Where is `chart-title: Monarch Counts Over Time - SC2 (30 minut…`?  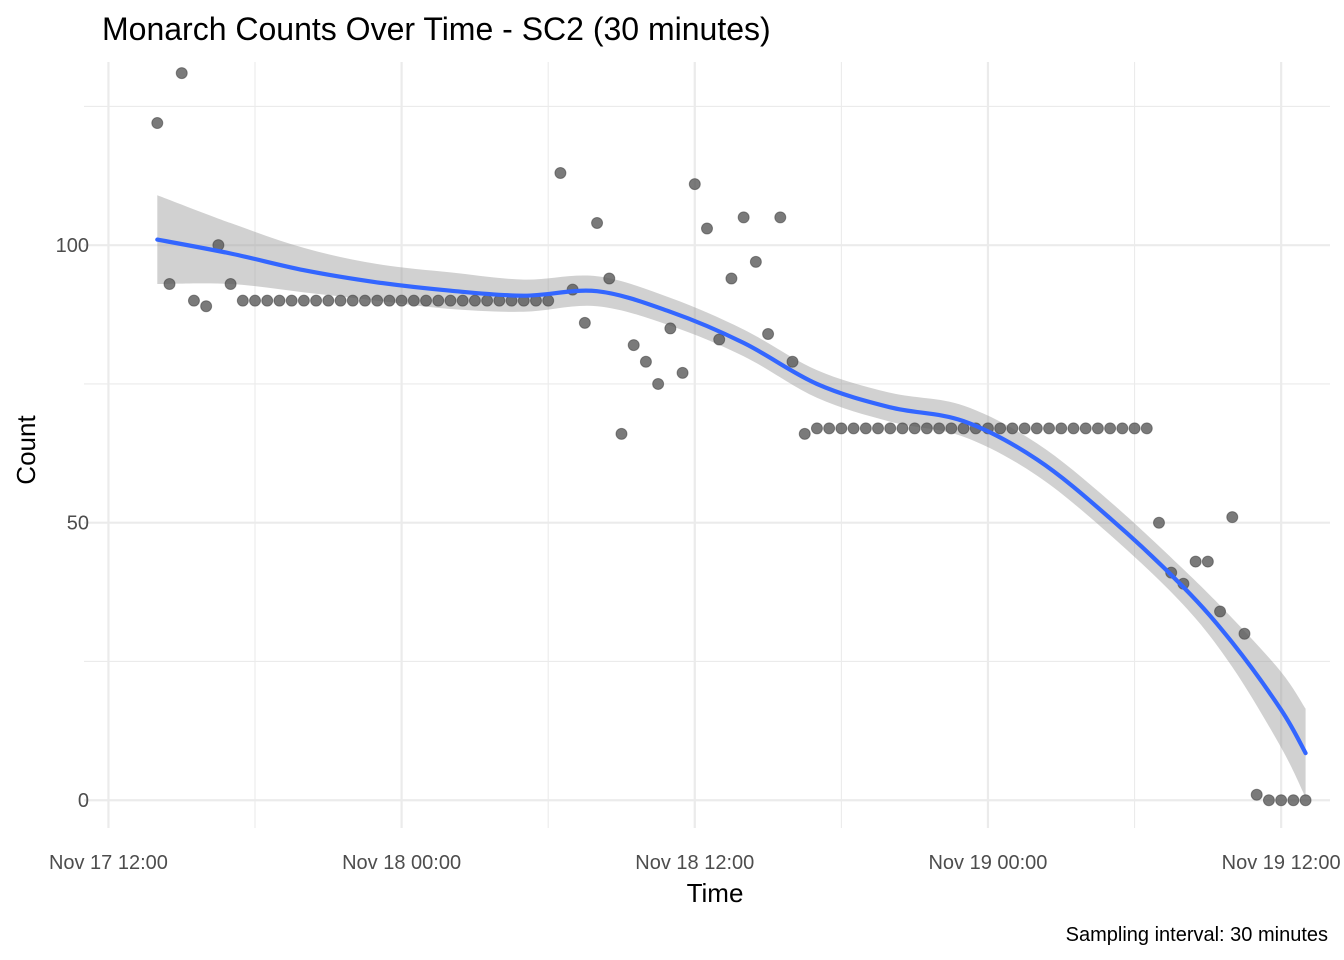
chart-title: Monarch Counts Over Time - SC2 (30 minut… is located at coordinates (436, 29).